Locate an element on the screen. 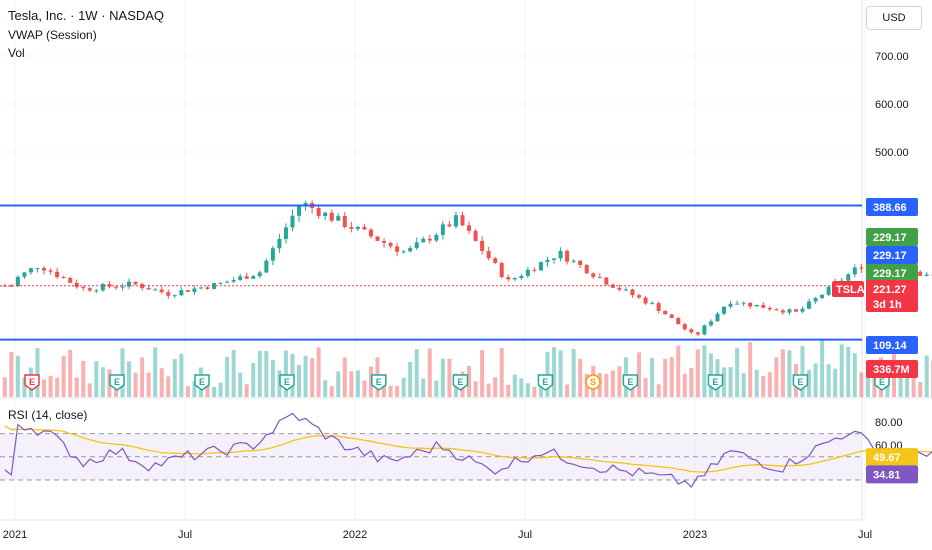 The image size is (932, 550). time-tick-label: Jul is located at coordinates (865, 535).